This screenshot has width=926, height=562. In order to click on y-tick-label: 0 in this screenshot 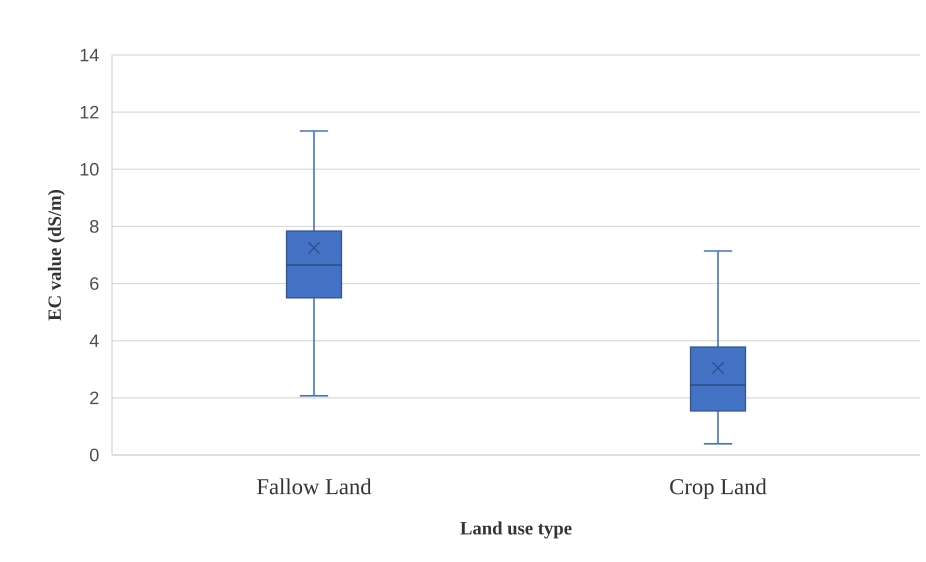, I will do `click(94, 455)`.